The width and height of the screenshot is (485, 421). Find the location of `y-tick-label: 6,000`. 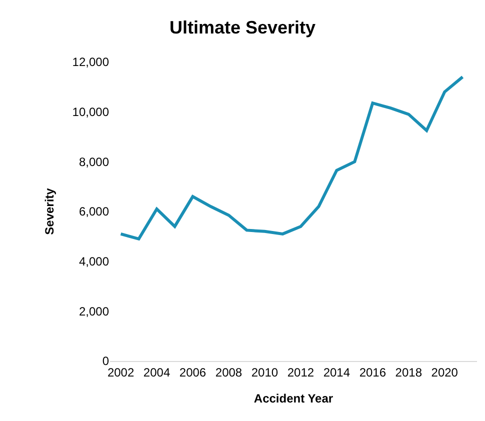

y-tick-label: 6,000 is located at coordinates (94, 211).